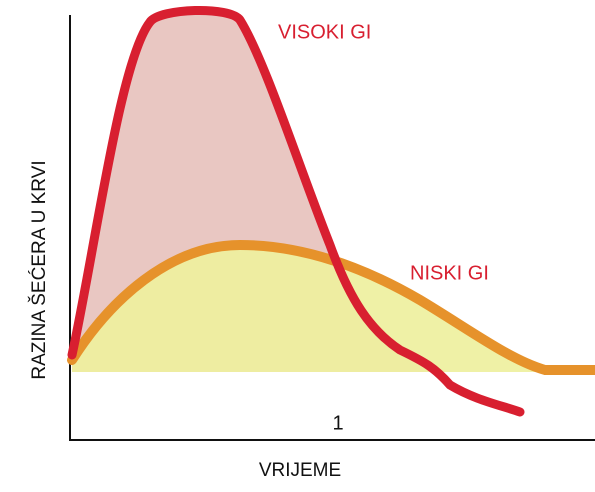 The width and height of the screenshot is (595, 492). I want to click on y-axis-label: RAZINA ŠEĆERA U KRVI, so click(39, 269).